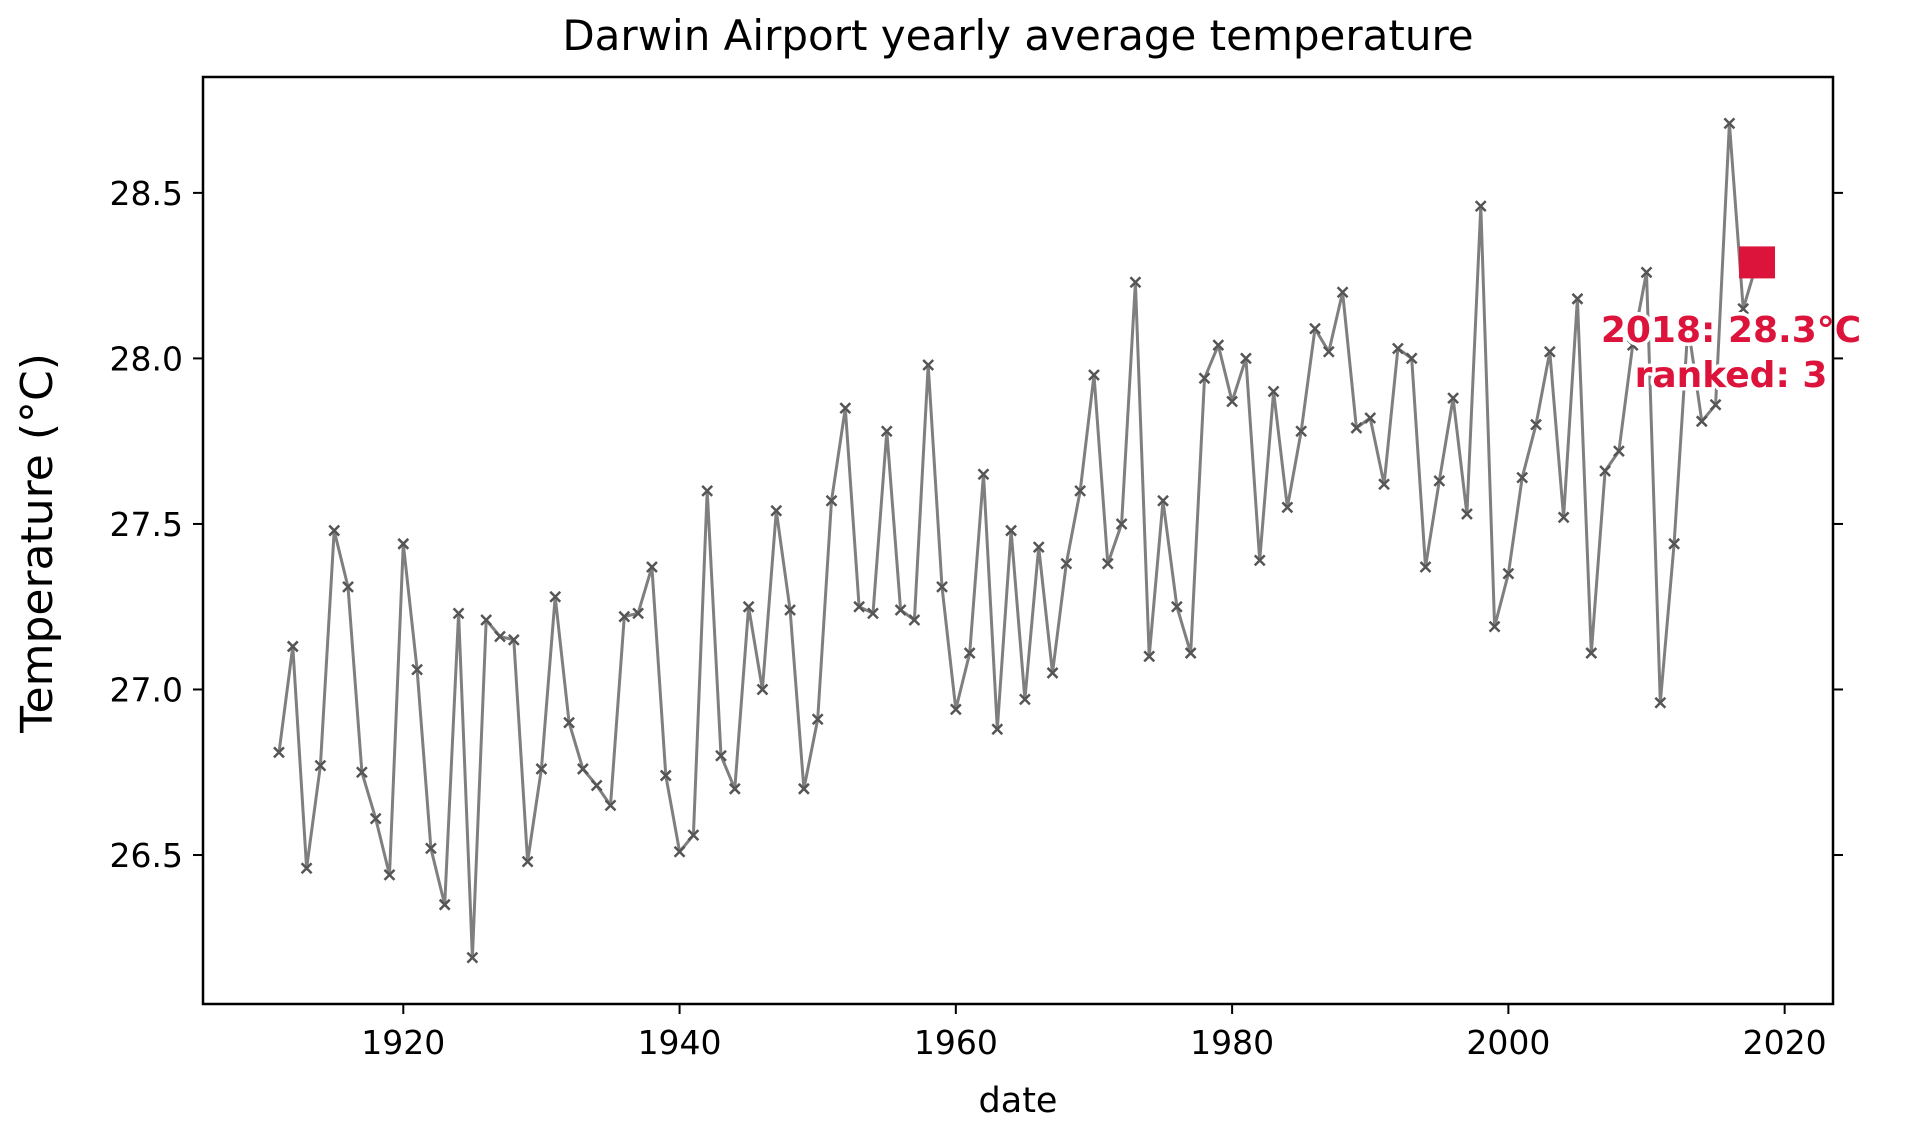 The image size is (1928, 1142). I want to click on highlight-label-line1: 2018: 28.3°C, so click(1731, 330).